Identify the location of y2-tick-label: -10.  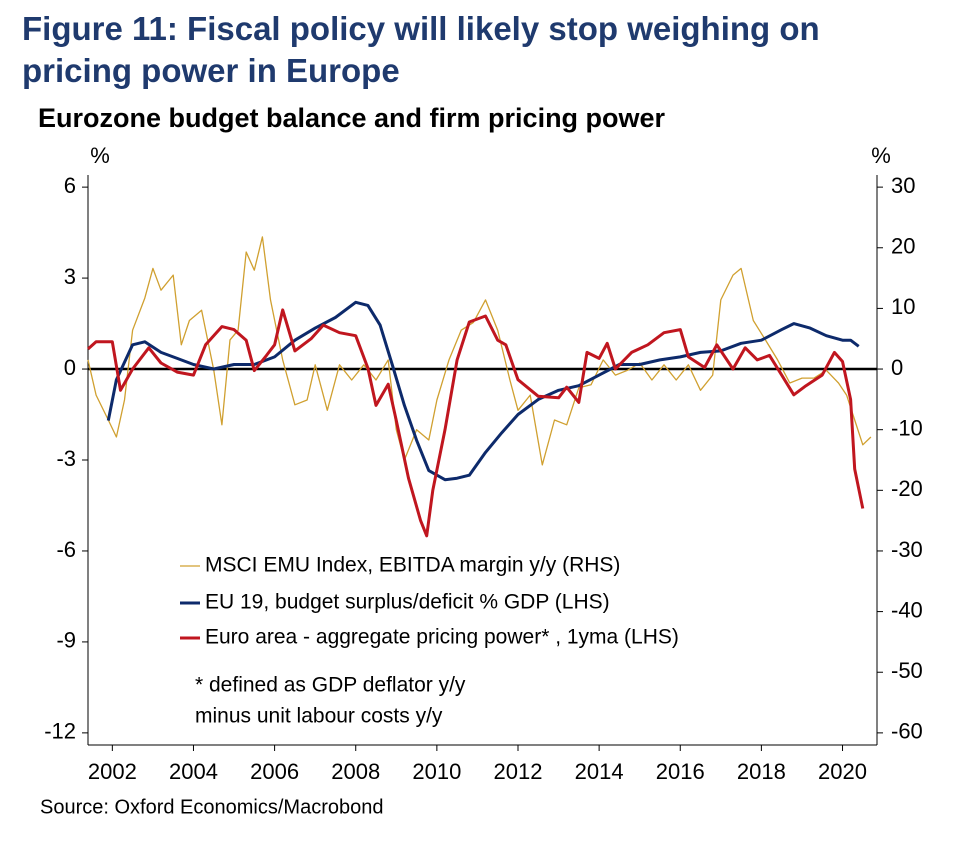
(907, 427).